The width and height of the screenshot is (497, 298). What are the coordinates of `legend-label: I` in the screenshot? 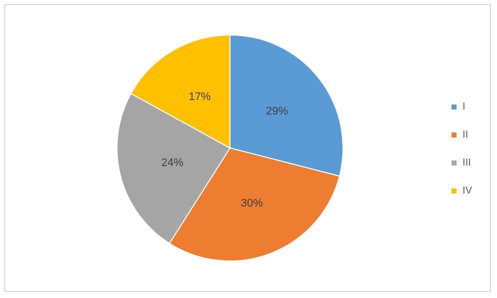 It's located at (464, 107).